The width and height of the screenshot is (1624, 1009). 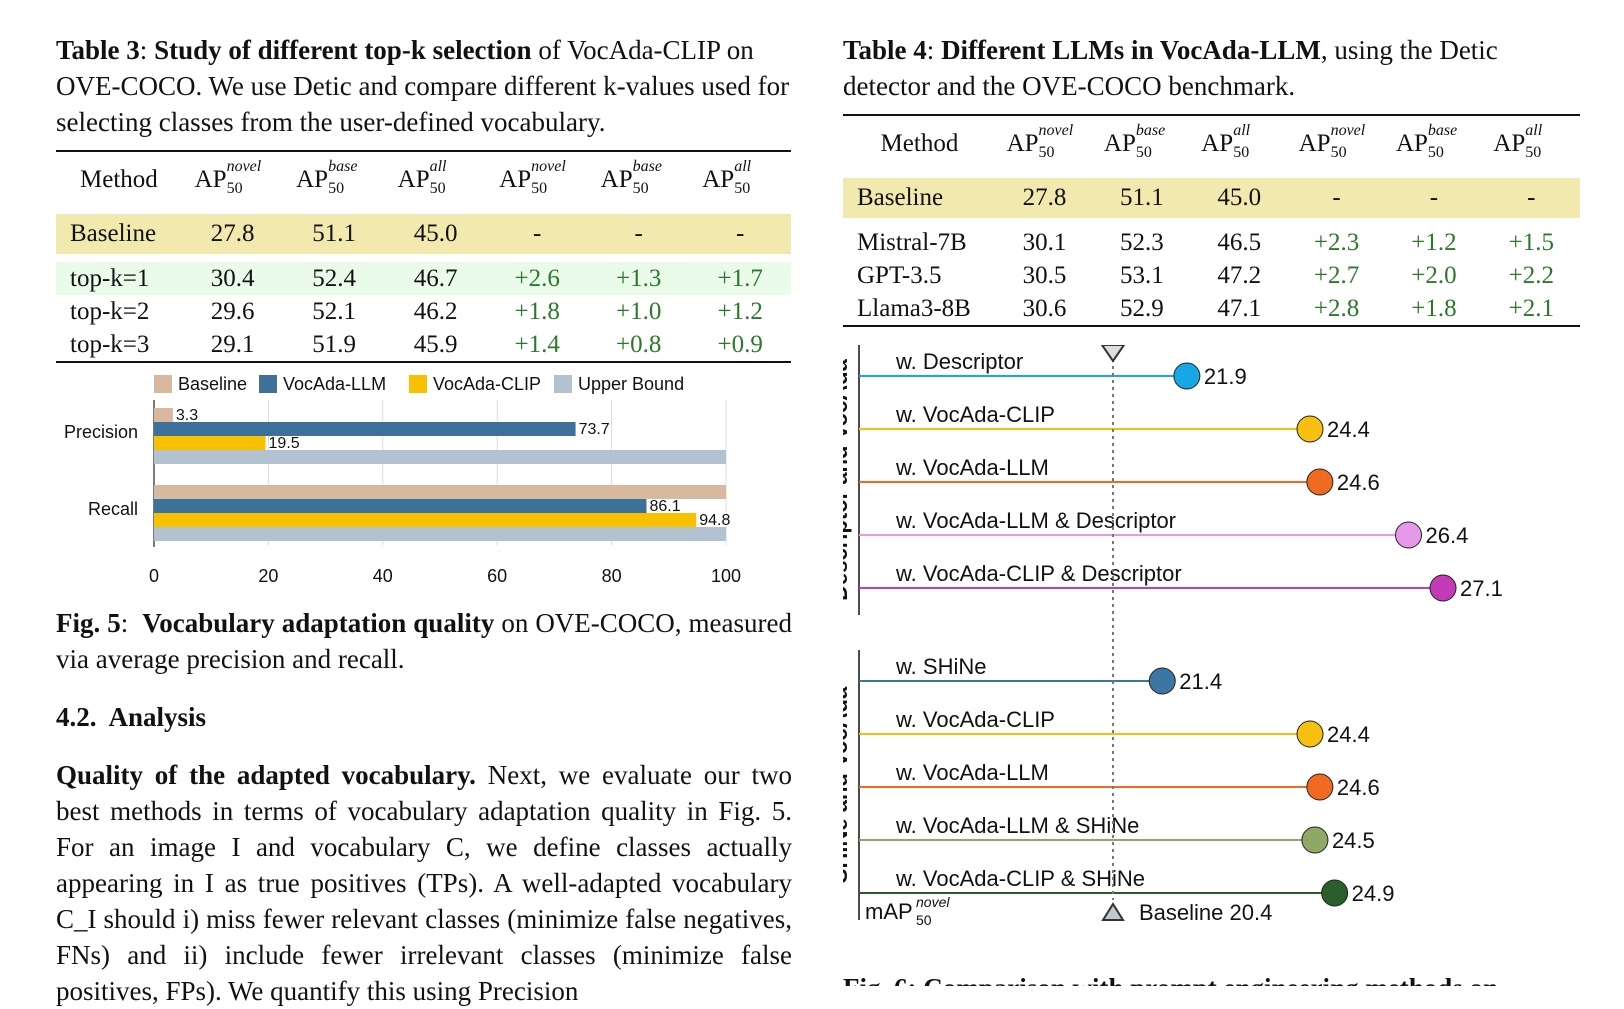 I want to click on value-label: 24.9, so click(x=1373, y=893).